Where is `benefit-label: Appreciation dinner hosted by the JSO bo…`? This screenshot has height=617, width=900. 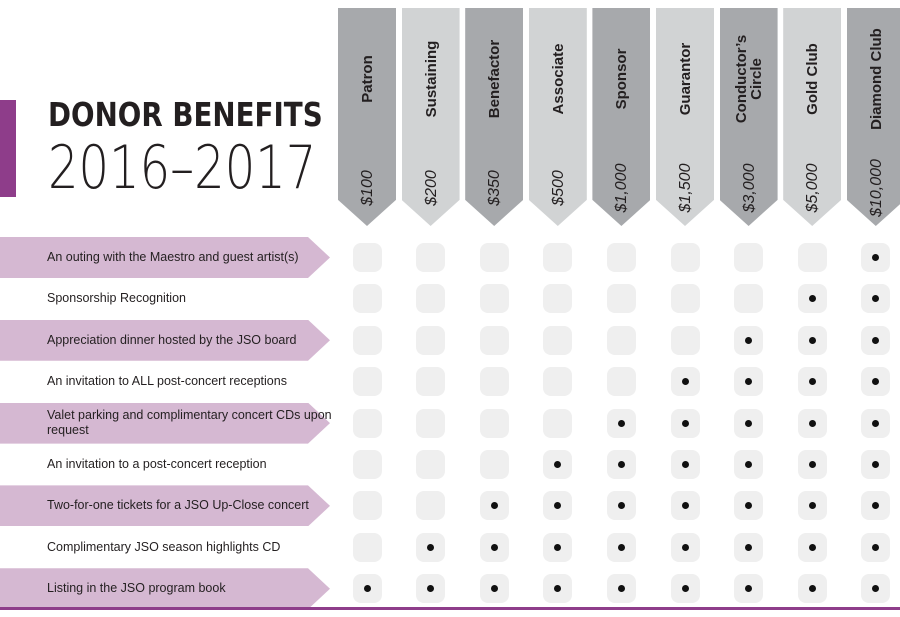 benefit-label: Appreciation dinner hosted by the JSO bo… is located at coordinates (172, 339).